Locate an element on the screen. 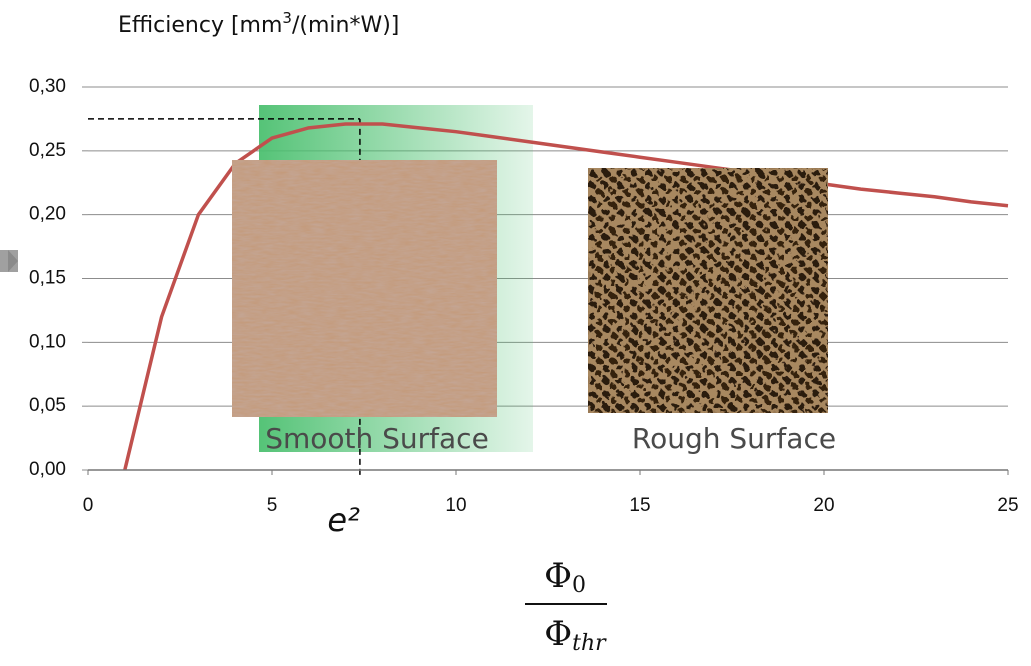  x-label-numerator: Φ0 is located at coordinates (565, 577).